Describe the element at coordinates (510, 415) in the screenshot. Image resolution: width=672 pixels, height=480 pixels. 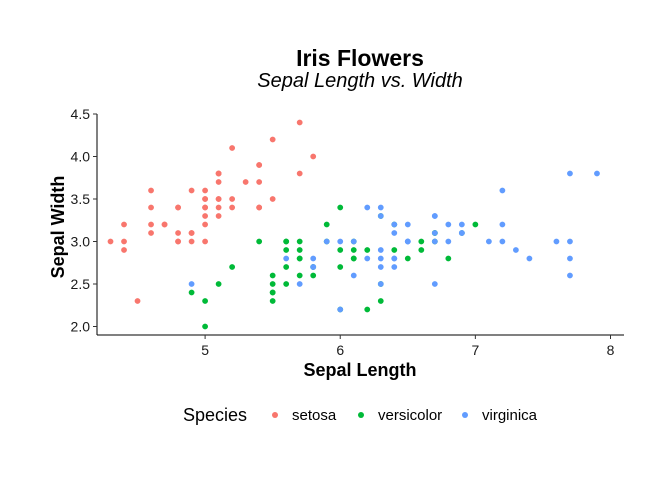
I see `legend-label-virginica: virginica` at that location.